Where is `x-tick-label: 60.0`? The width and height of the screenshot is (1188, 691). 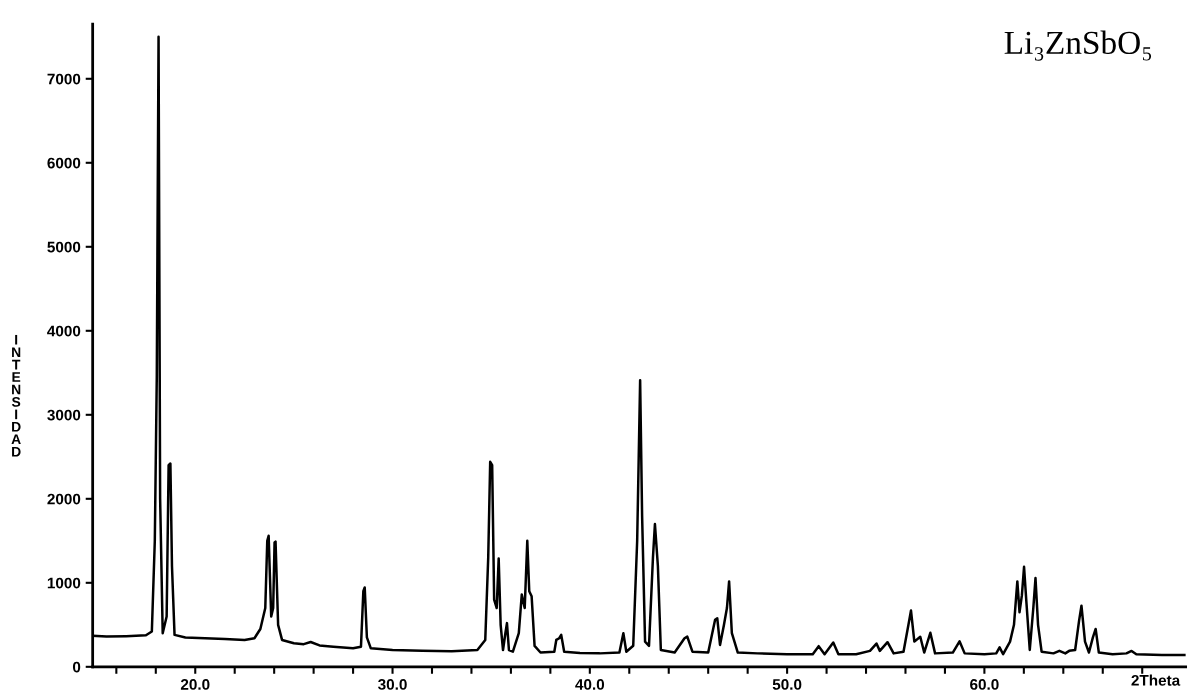
x-tick-label: 60.0 is located at coordinates (984, 684).